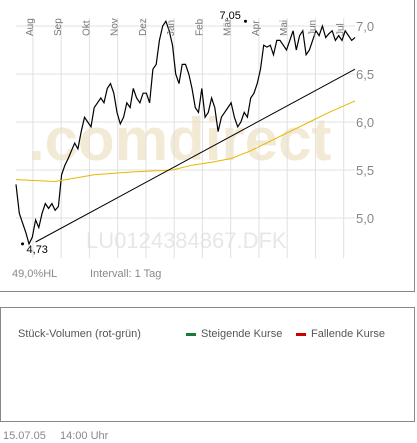  Describe the element at coordinates (256, 28) in the screenshot. I see `x-tick-label: Apr` at that location.